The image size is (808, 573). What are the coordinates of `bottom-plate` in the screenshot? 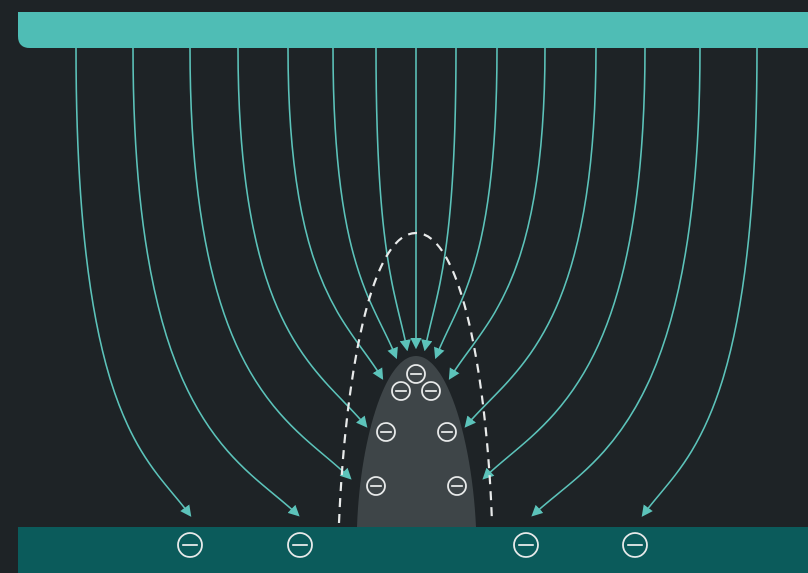 It's located at (413, 550).